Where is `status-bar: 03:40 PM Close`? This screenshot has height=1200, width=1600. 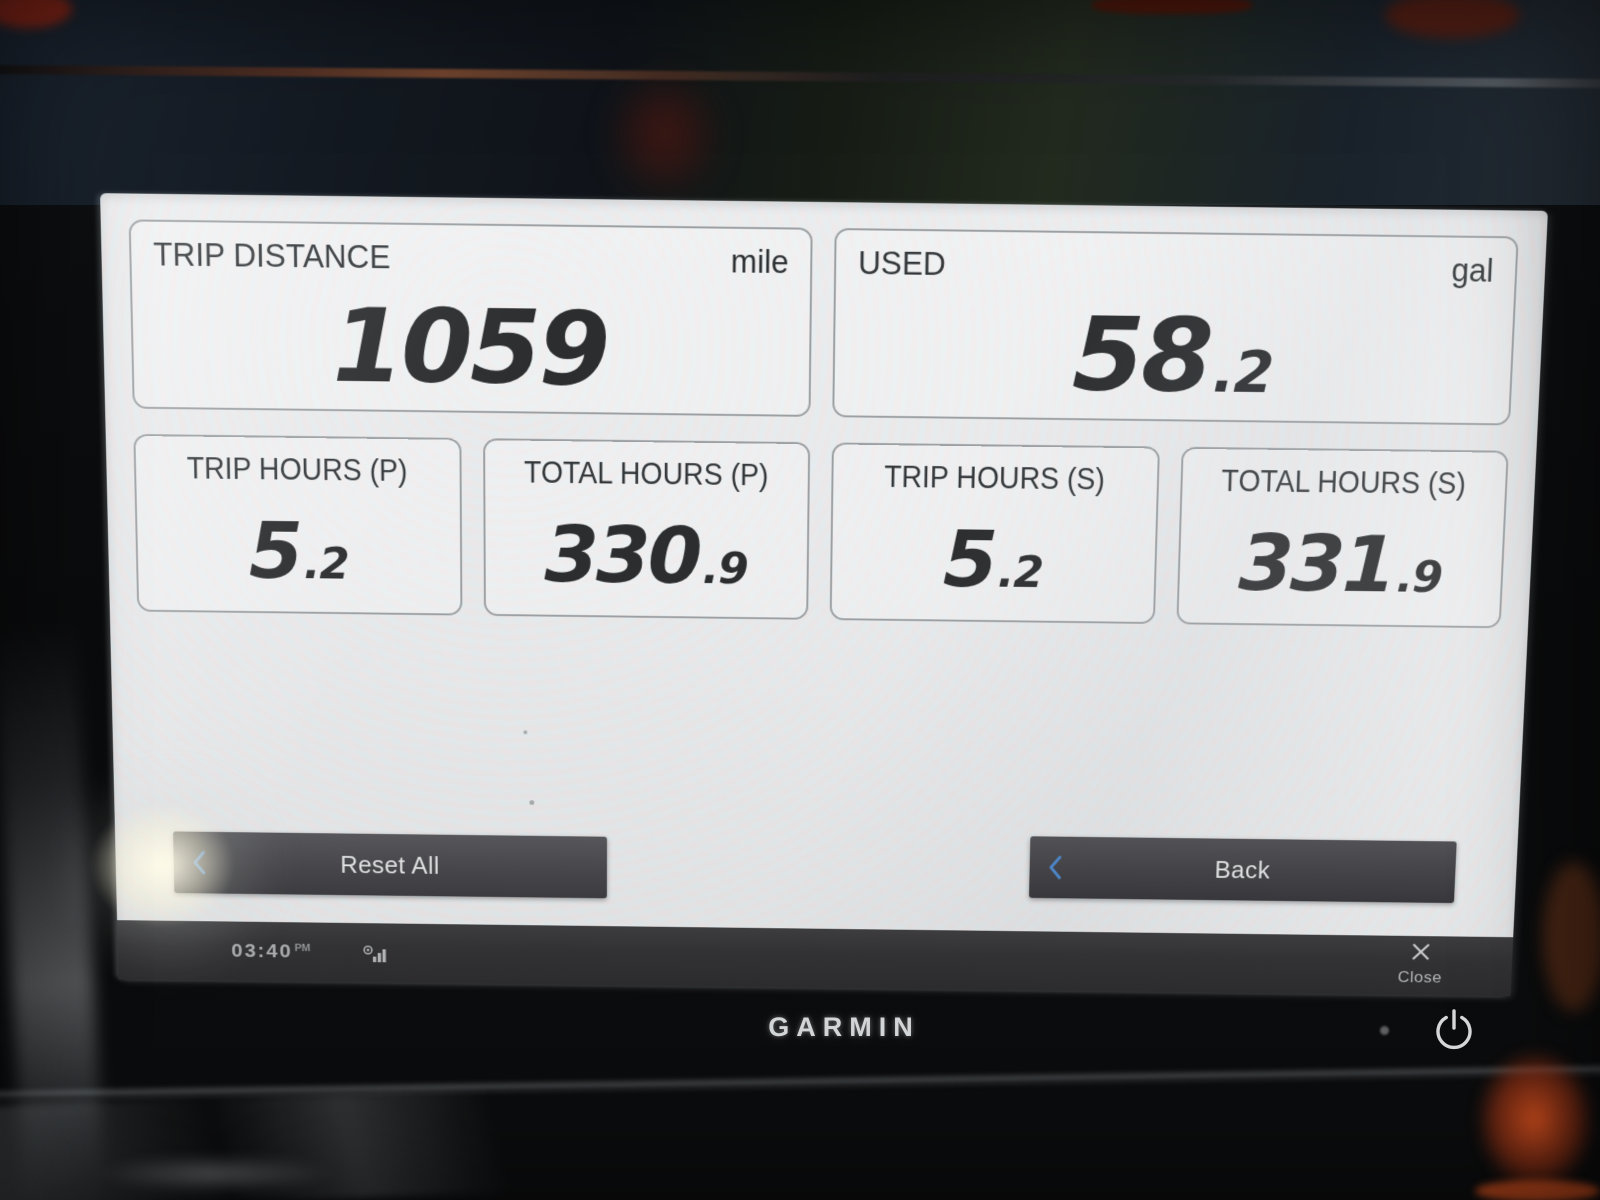 status-bar: 03:40 PM Close is located at coordinates (815, 958).